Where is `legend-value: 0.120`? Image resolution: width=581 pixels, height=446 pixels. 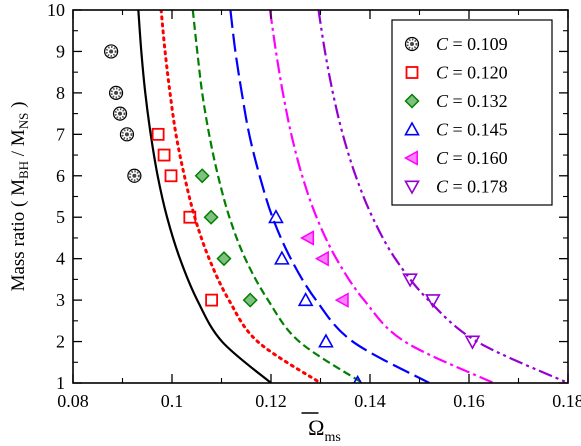
legend-value: 0.120 is located at coordinates (487, 73).